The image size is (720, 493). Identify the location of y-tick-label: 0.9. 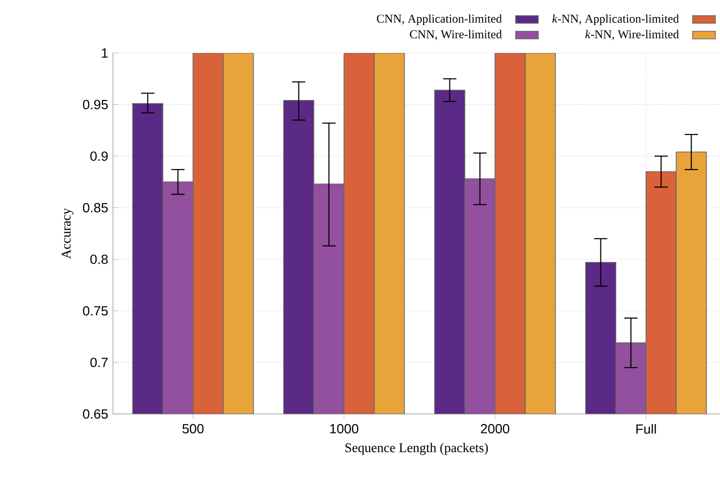
(99, 156).